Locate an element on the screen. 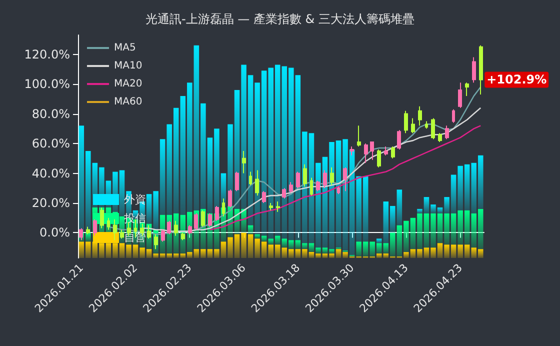 This screenshot has width=560, height=346. legend-label: MA60 is located at coordinates (128, 102).